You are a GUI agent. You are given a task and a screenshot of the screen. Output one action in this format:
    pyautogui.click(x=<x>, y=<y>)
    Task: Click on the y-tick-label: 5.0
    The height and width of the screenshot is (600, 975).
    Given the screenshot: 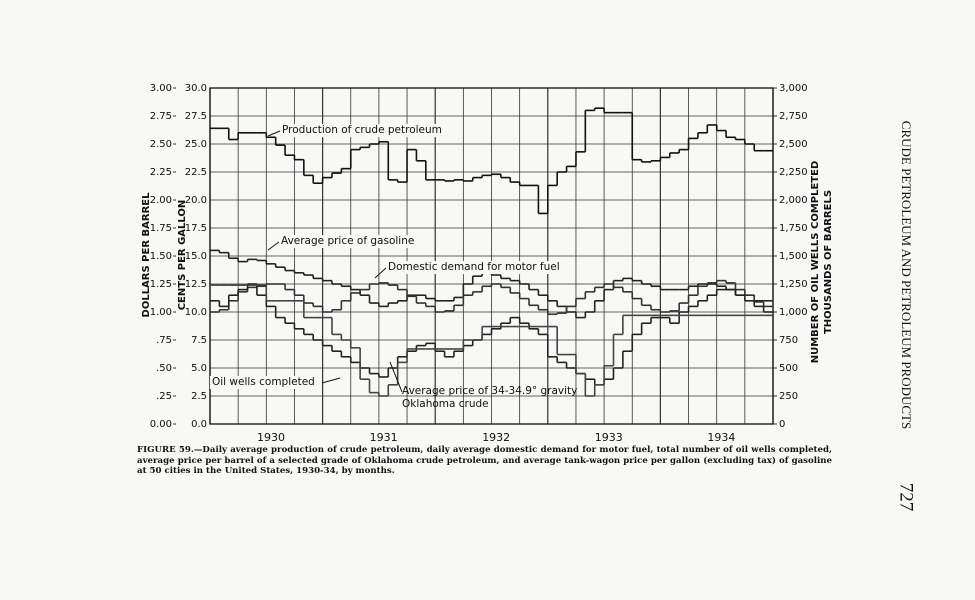 What is the action you would take?
    pyautogui.click(x=199, y=368)
    